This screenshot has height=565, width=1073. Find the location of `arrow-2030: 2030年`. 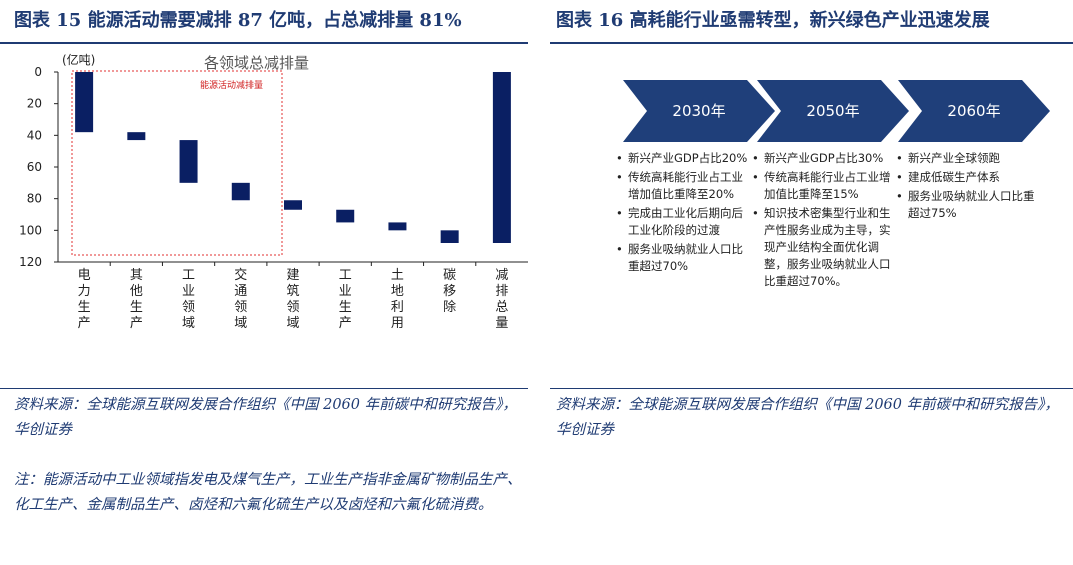

arrow-2030: 2030年 is located at coordinates (699, 111).